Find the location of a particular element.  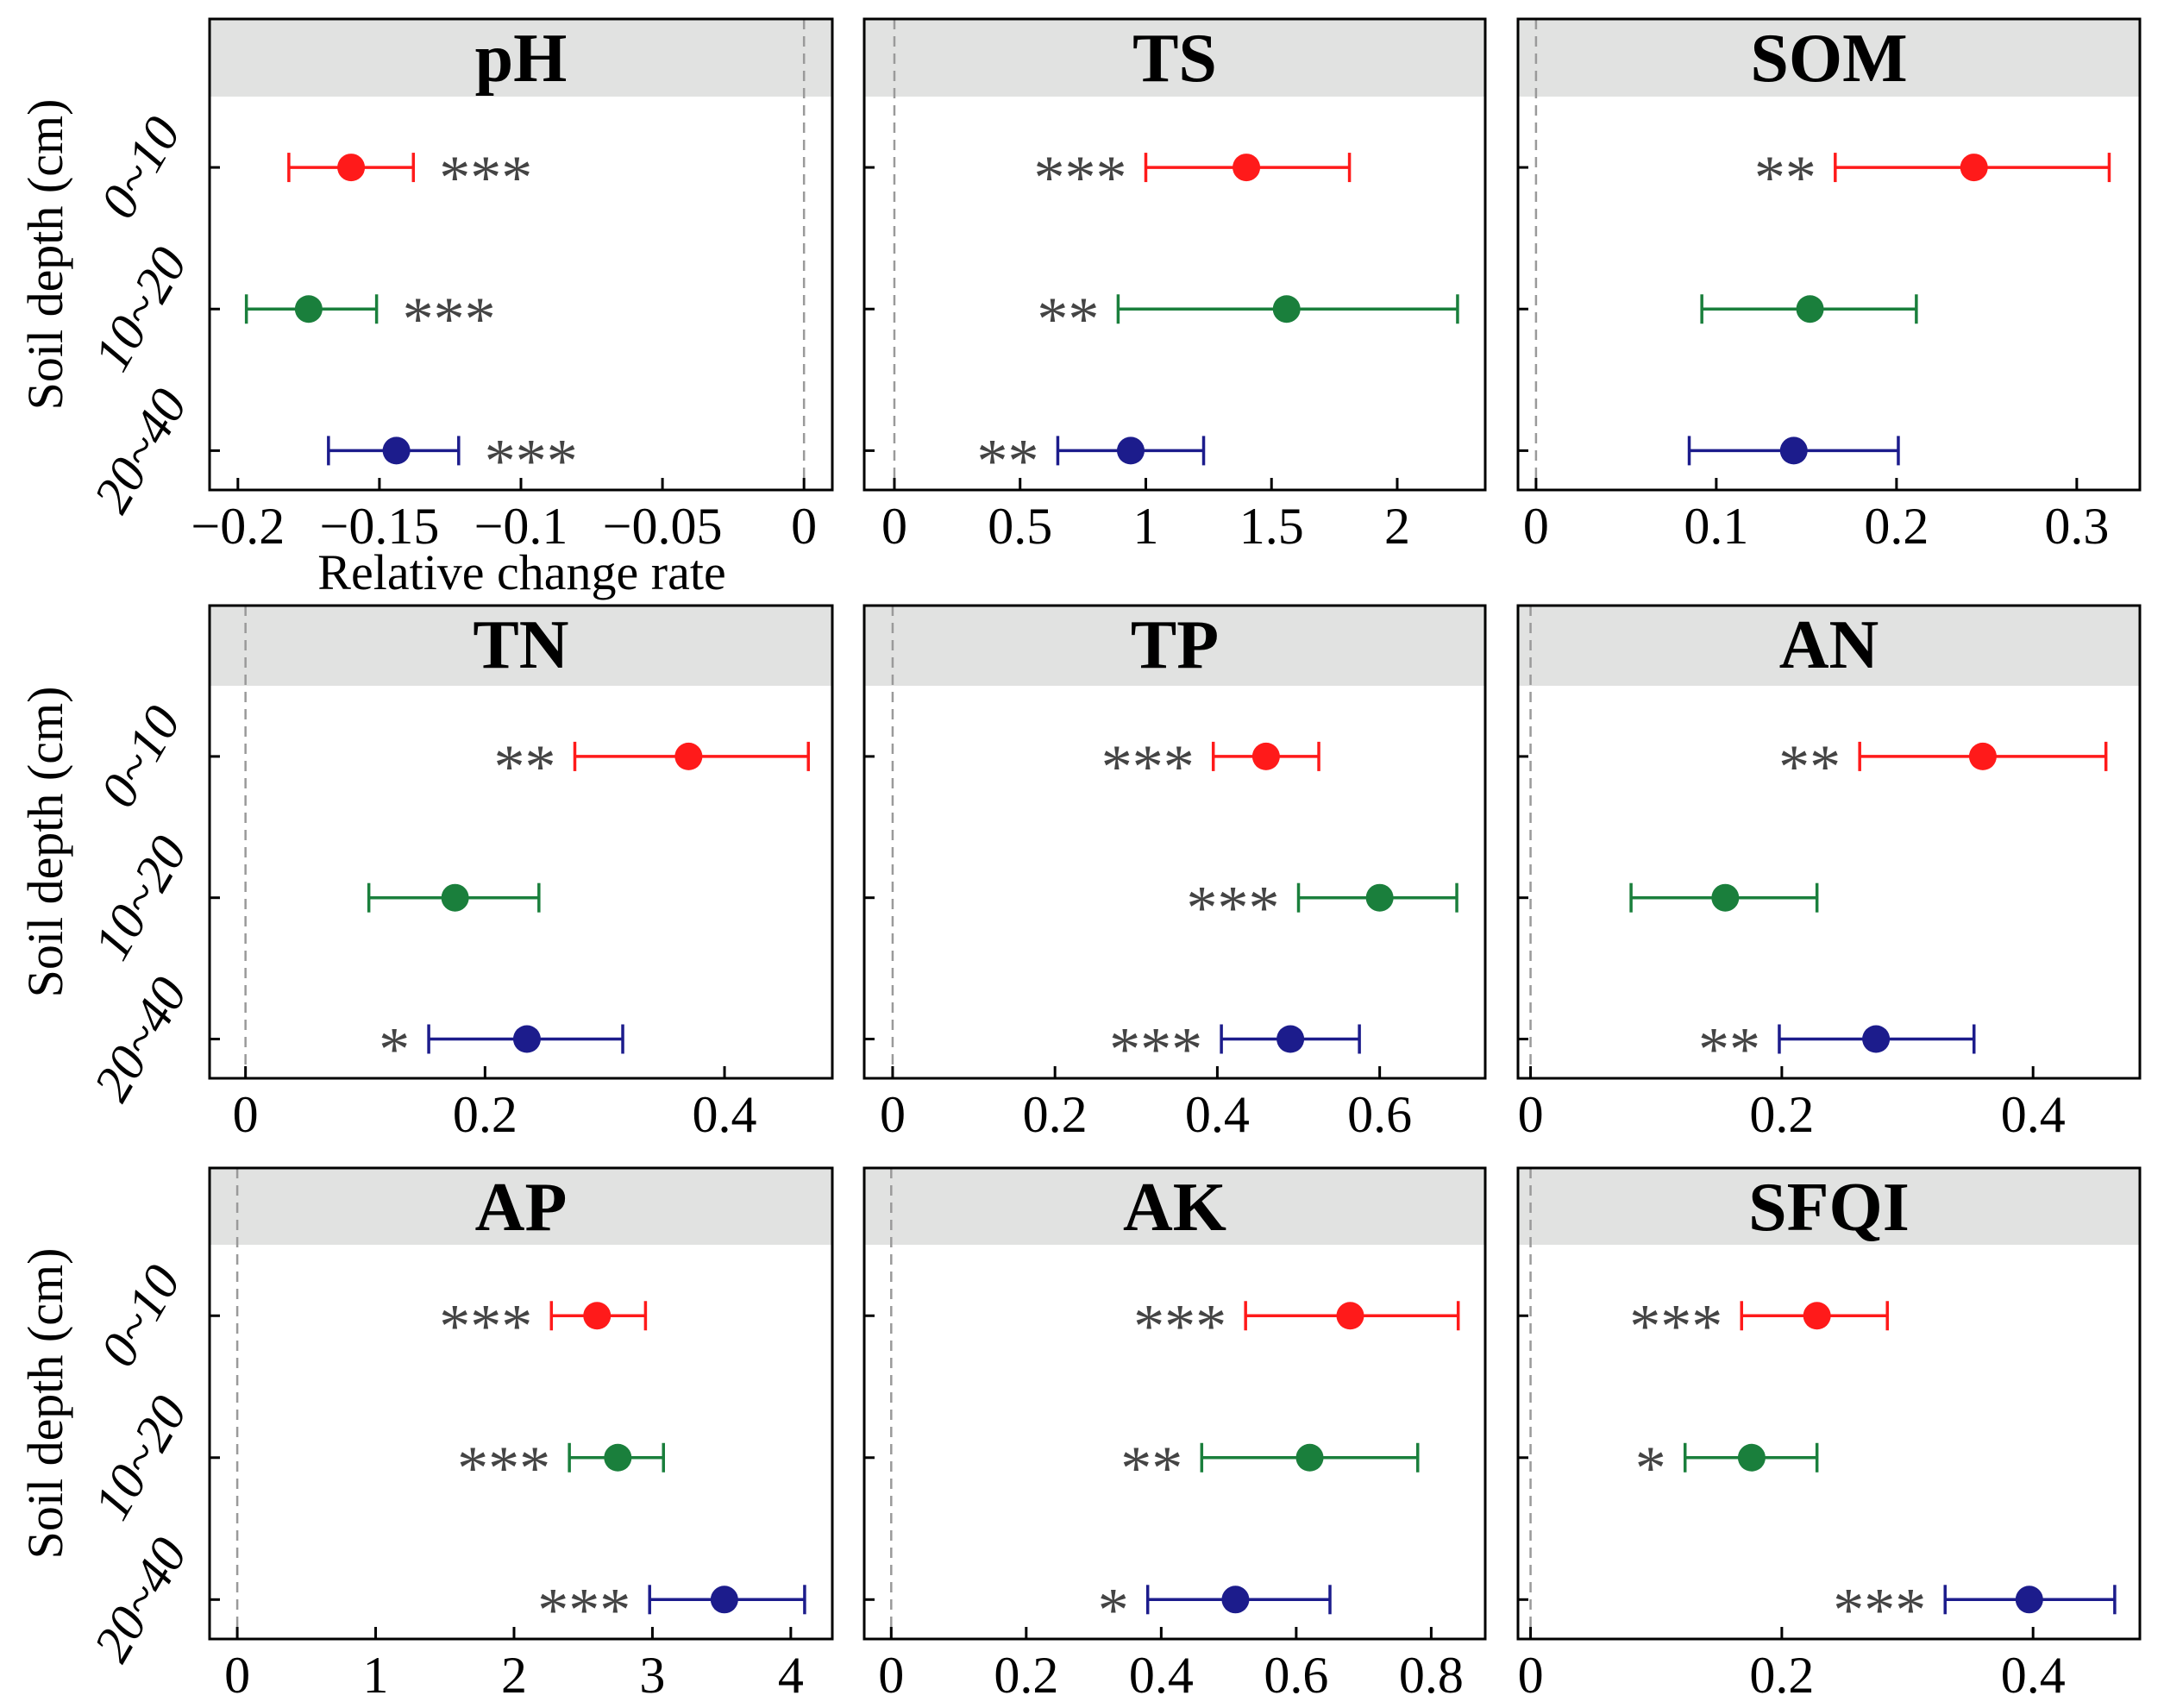

panel-title: AP is located at coordinates (521, 1208).